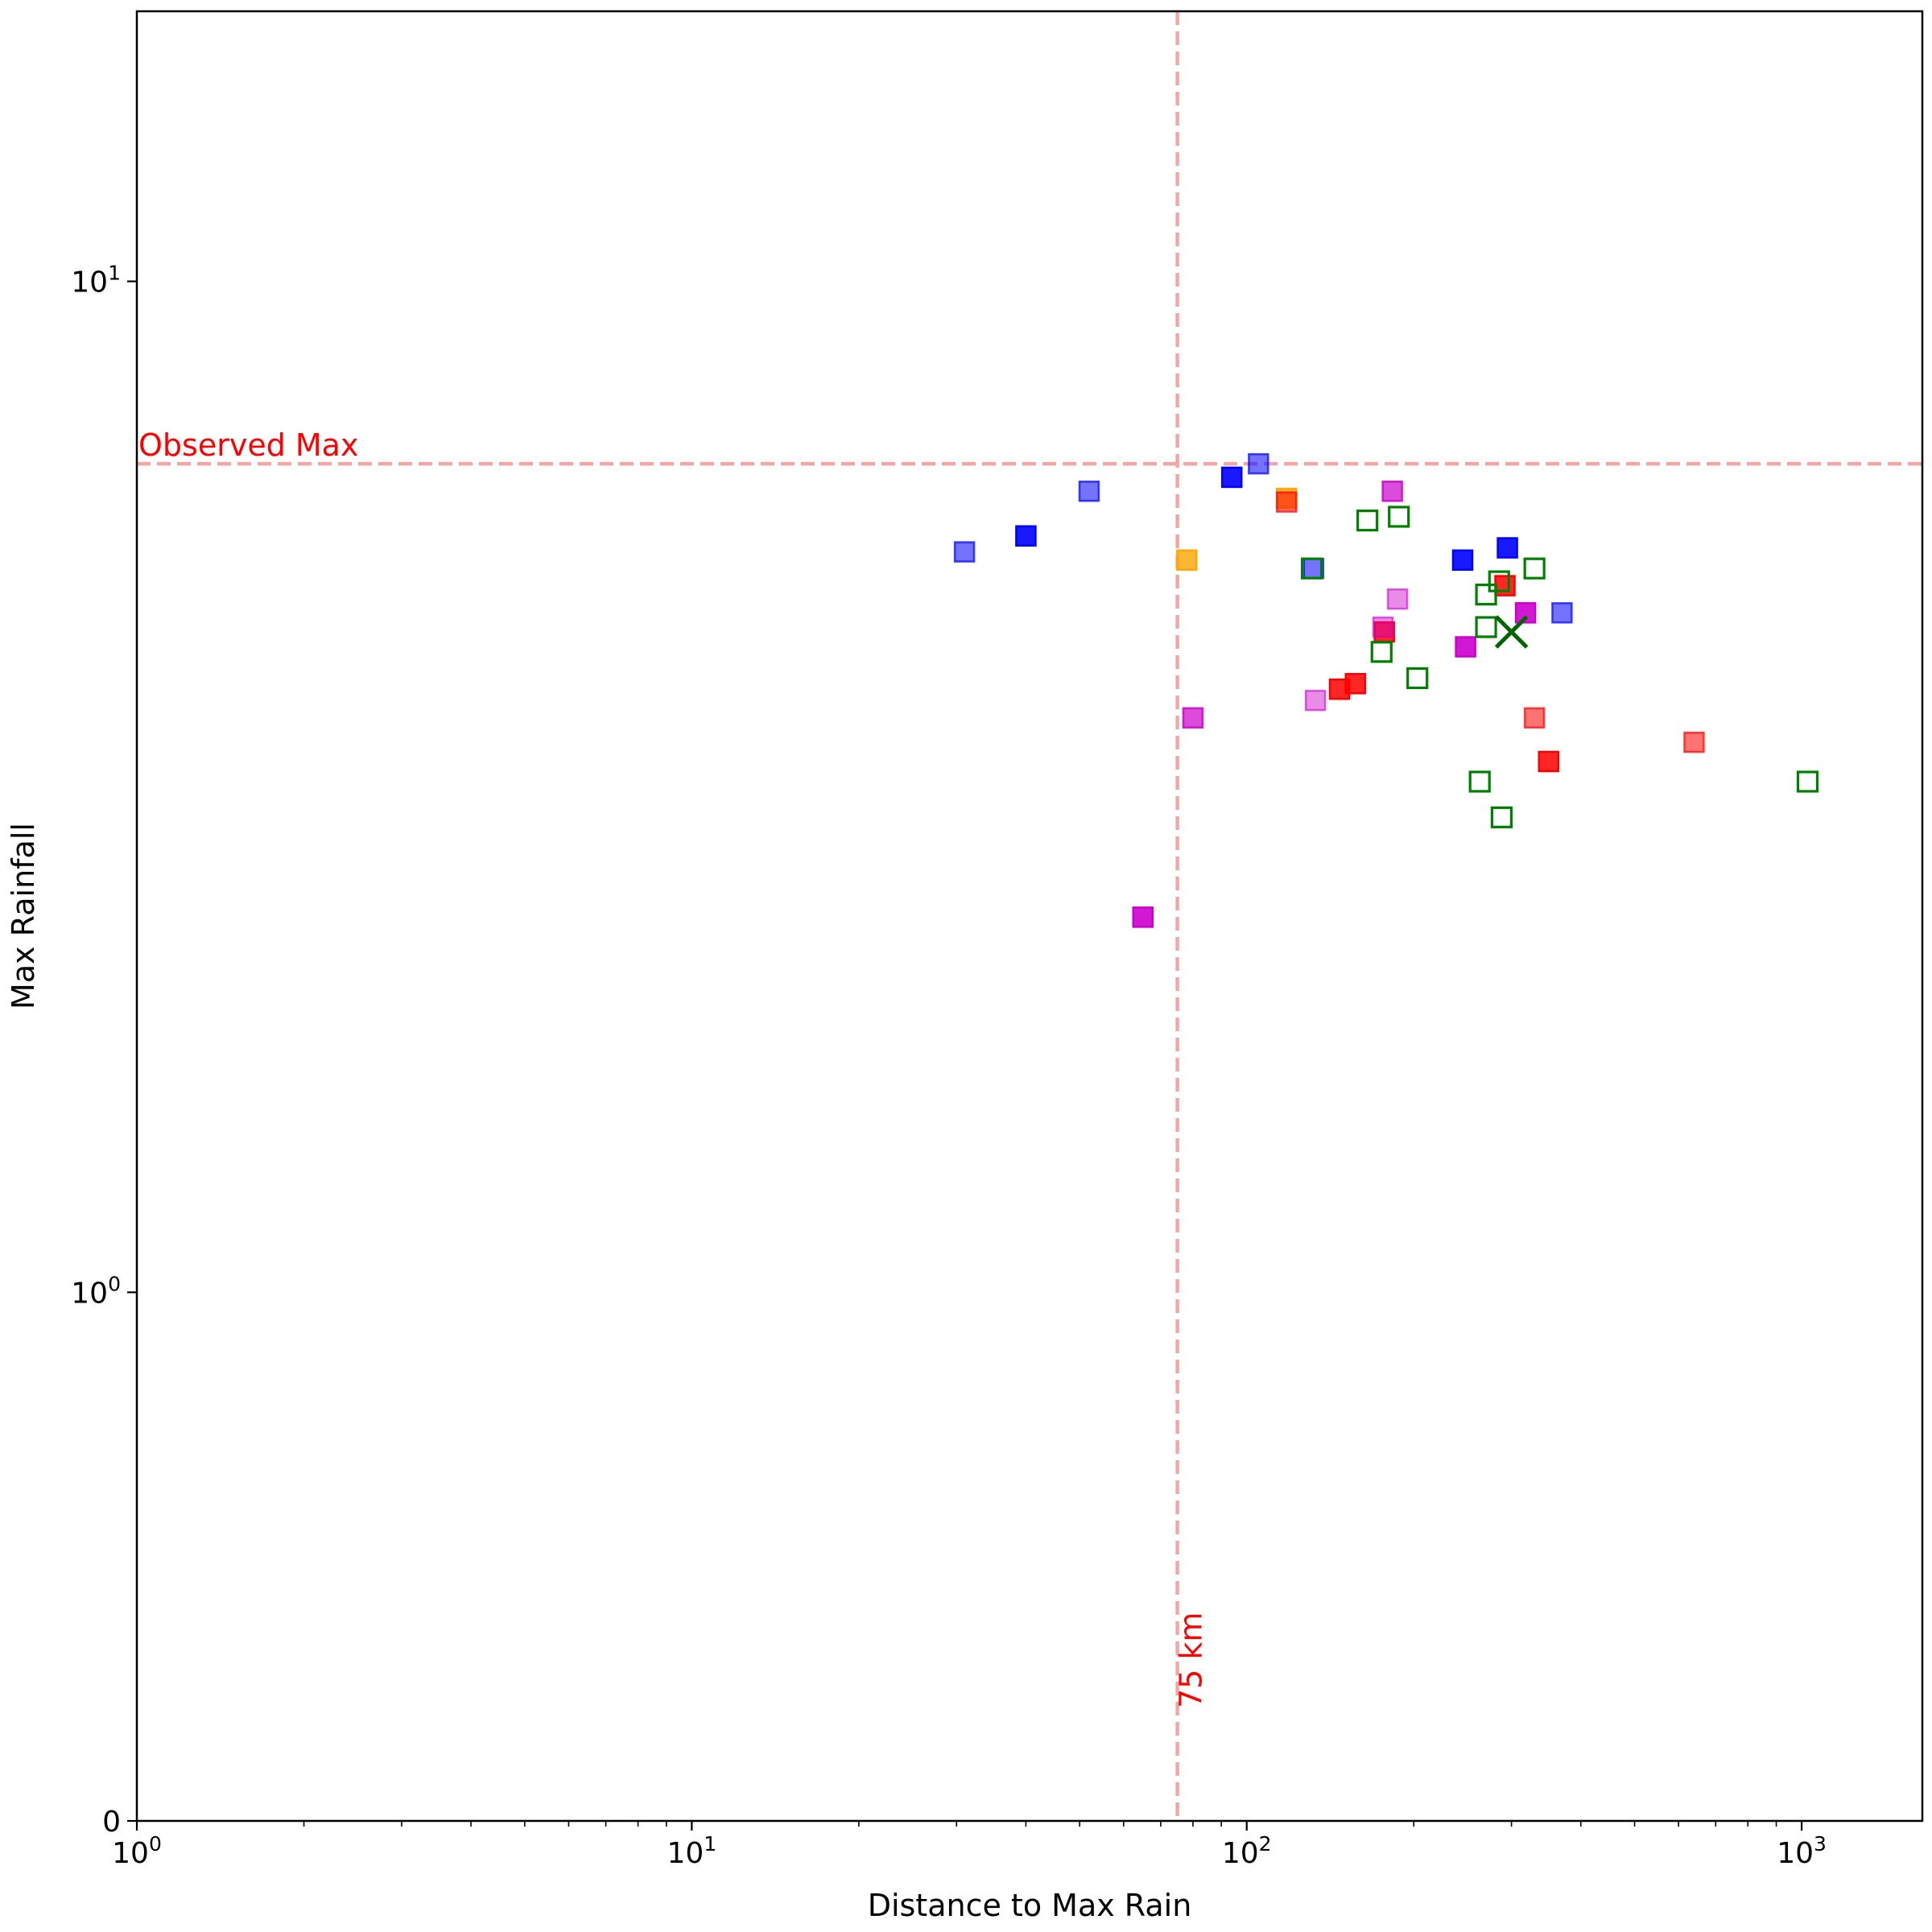 The height and width of the screenshot is (1932, 1932). I want to click on y-tick-label-1: 100, so click(96, 1291).